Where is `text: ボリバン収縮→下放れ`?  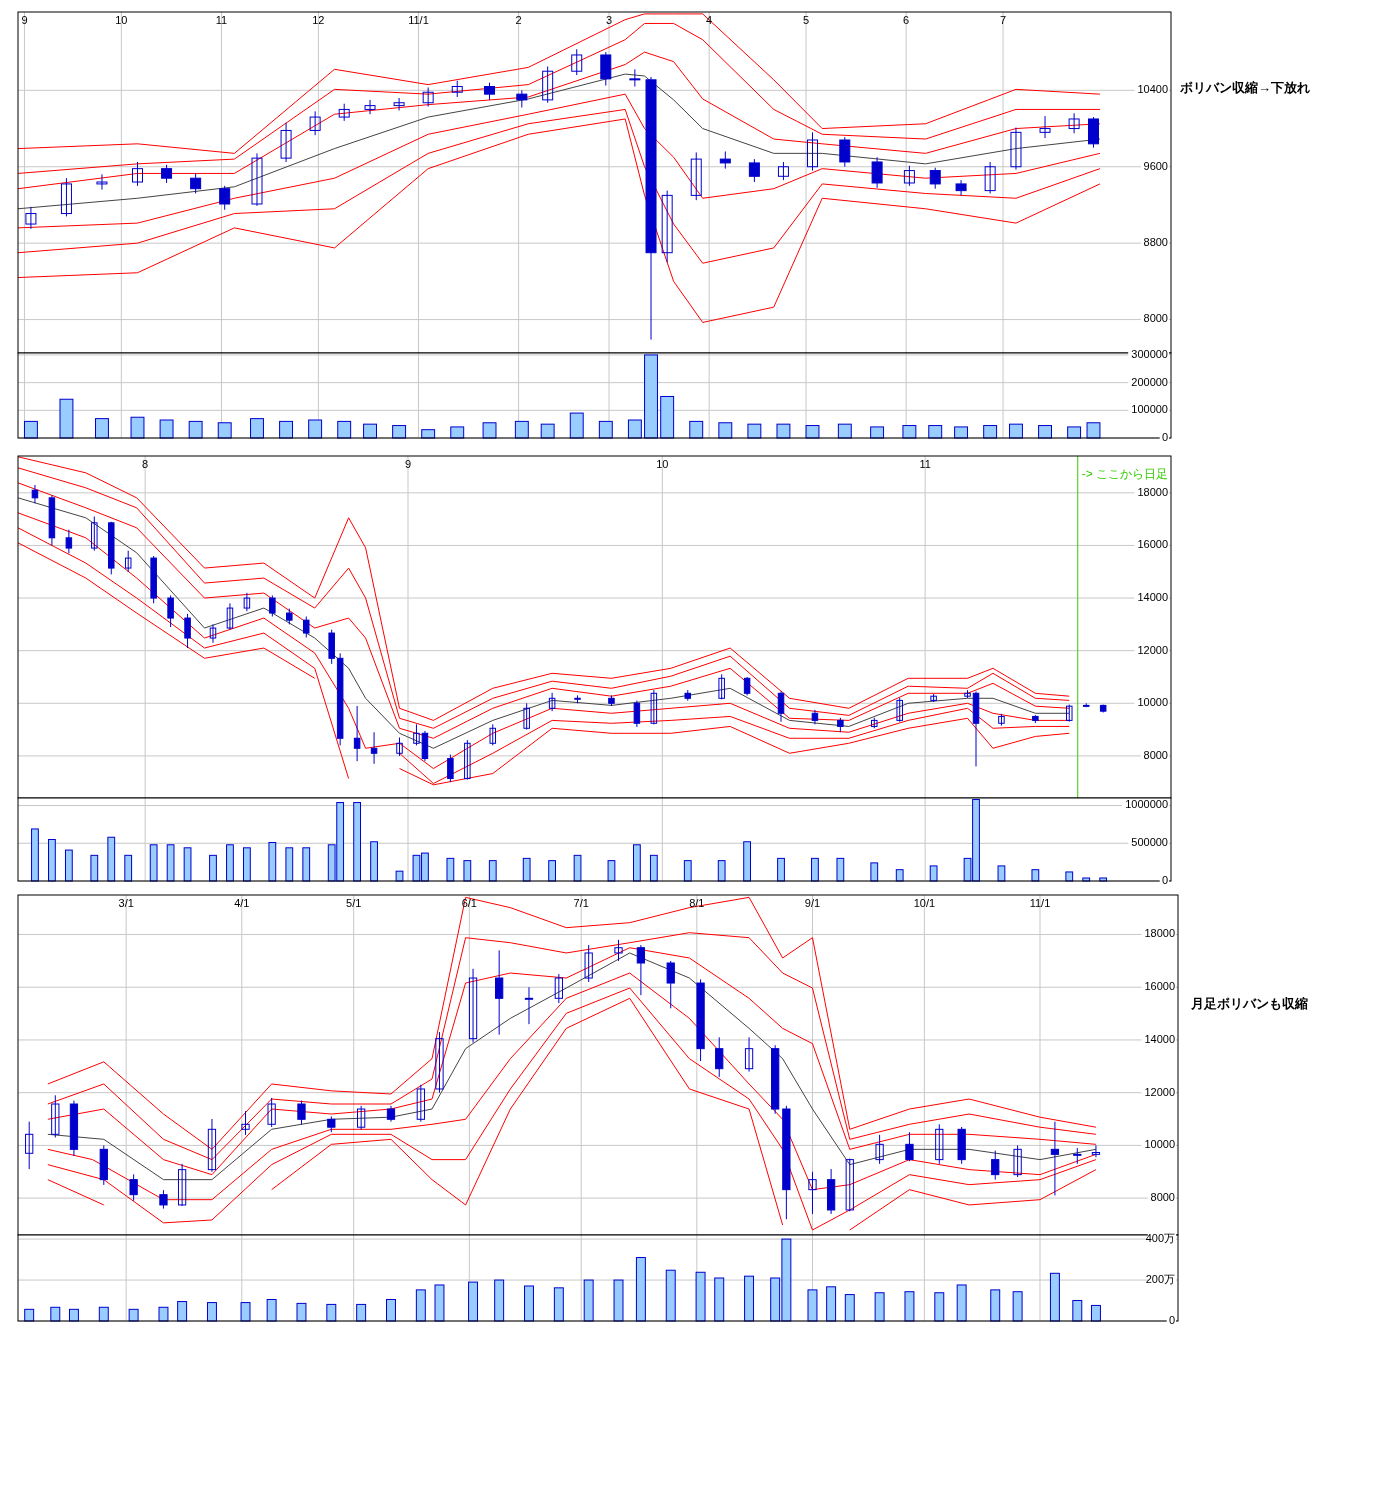
text: ボリバン収縮→下放れ is located at coordinates (1244, 87).